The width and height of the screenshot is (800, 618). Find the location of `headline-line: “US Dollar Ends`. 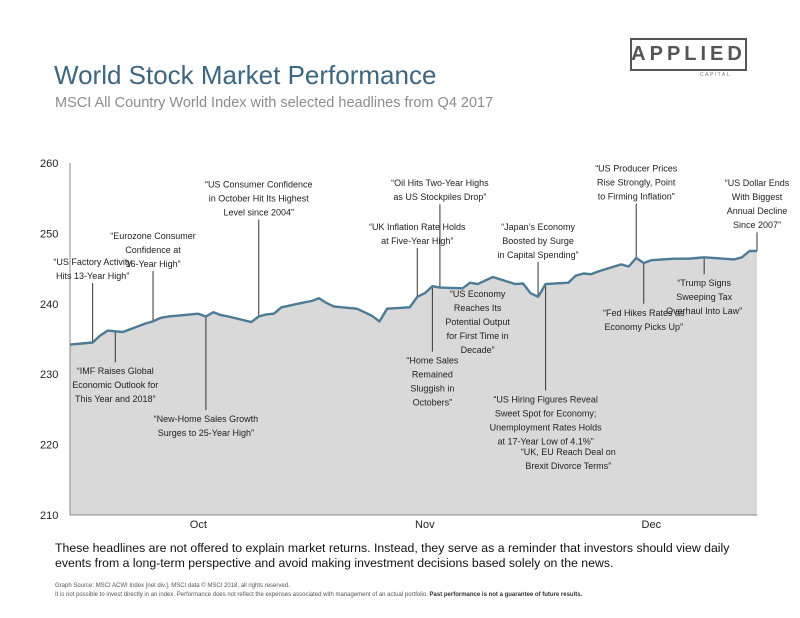

headline-line: “US Dollar Ends is located at coordinates (757, 183).